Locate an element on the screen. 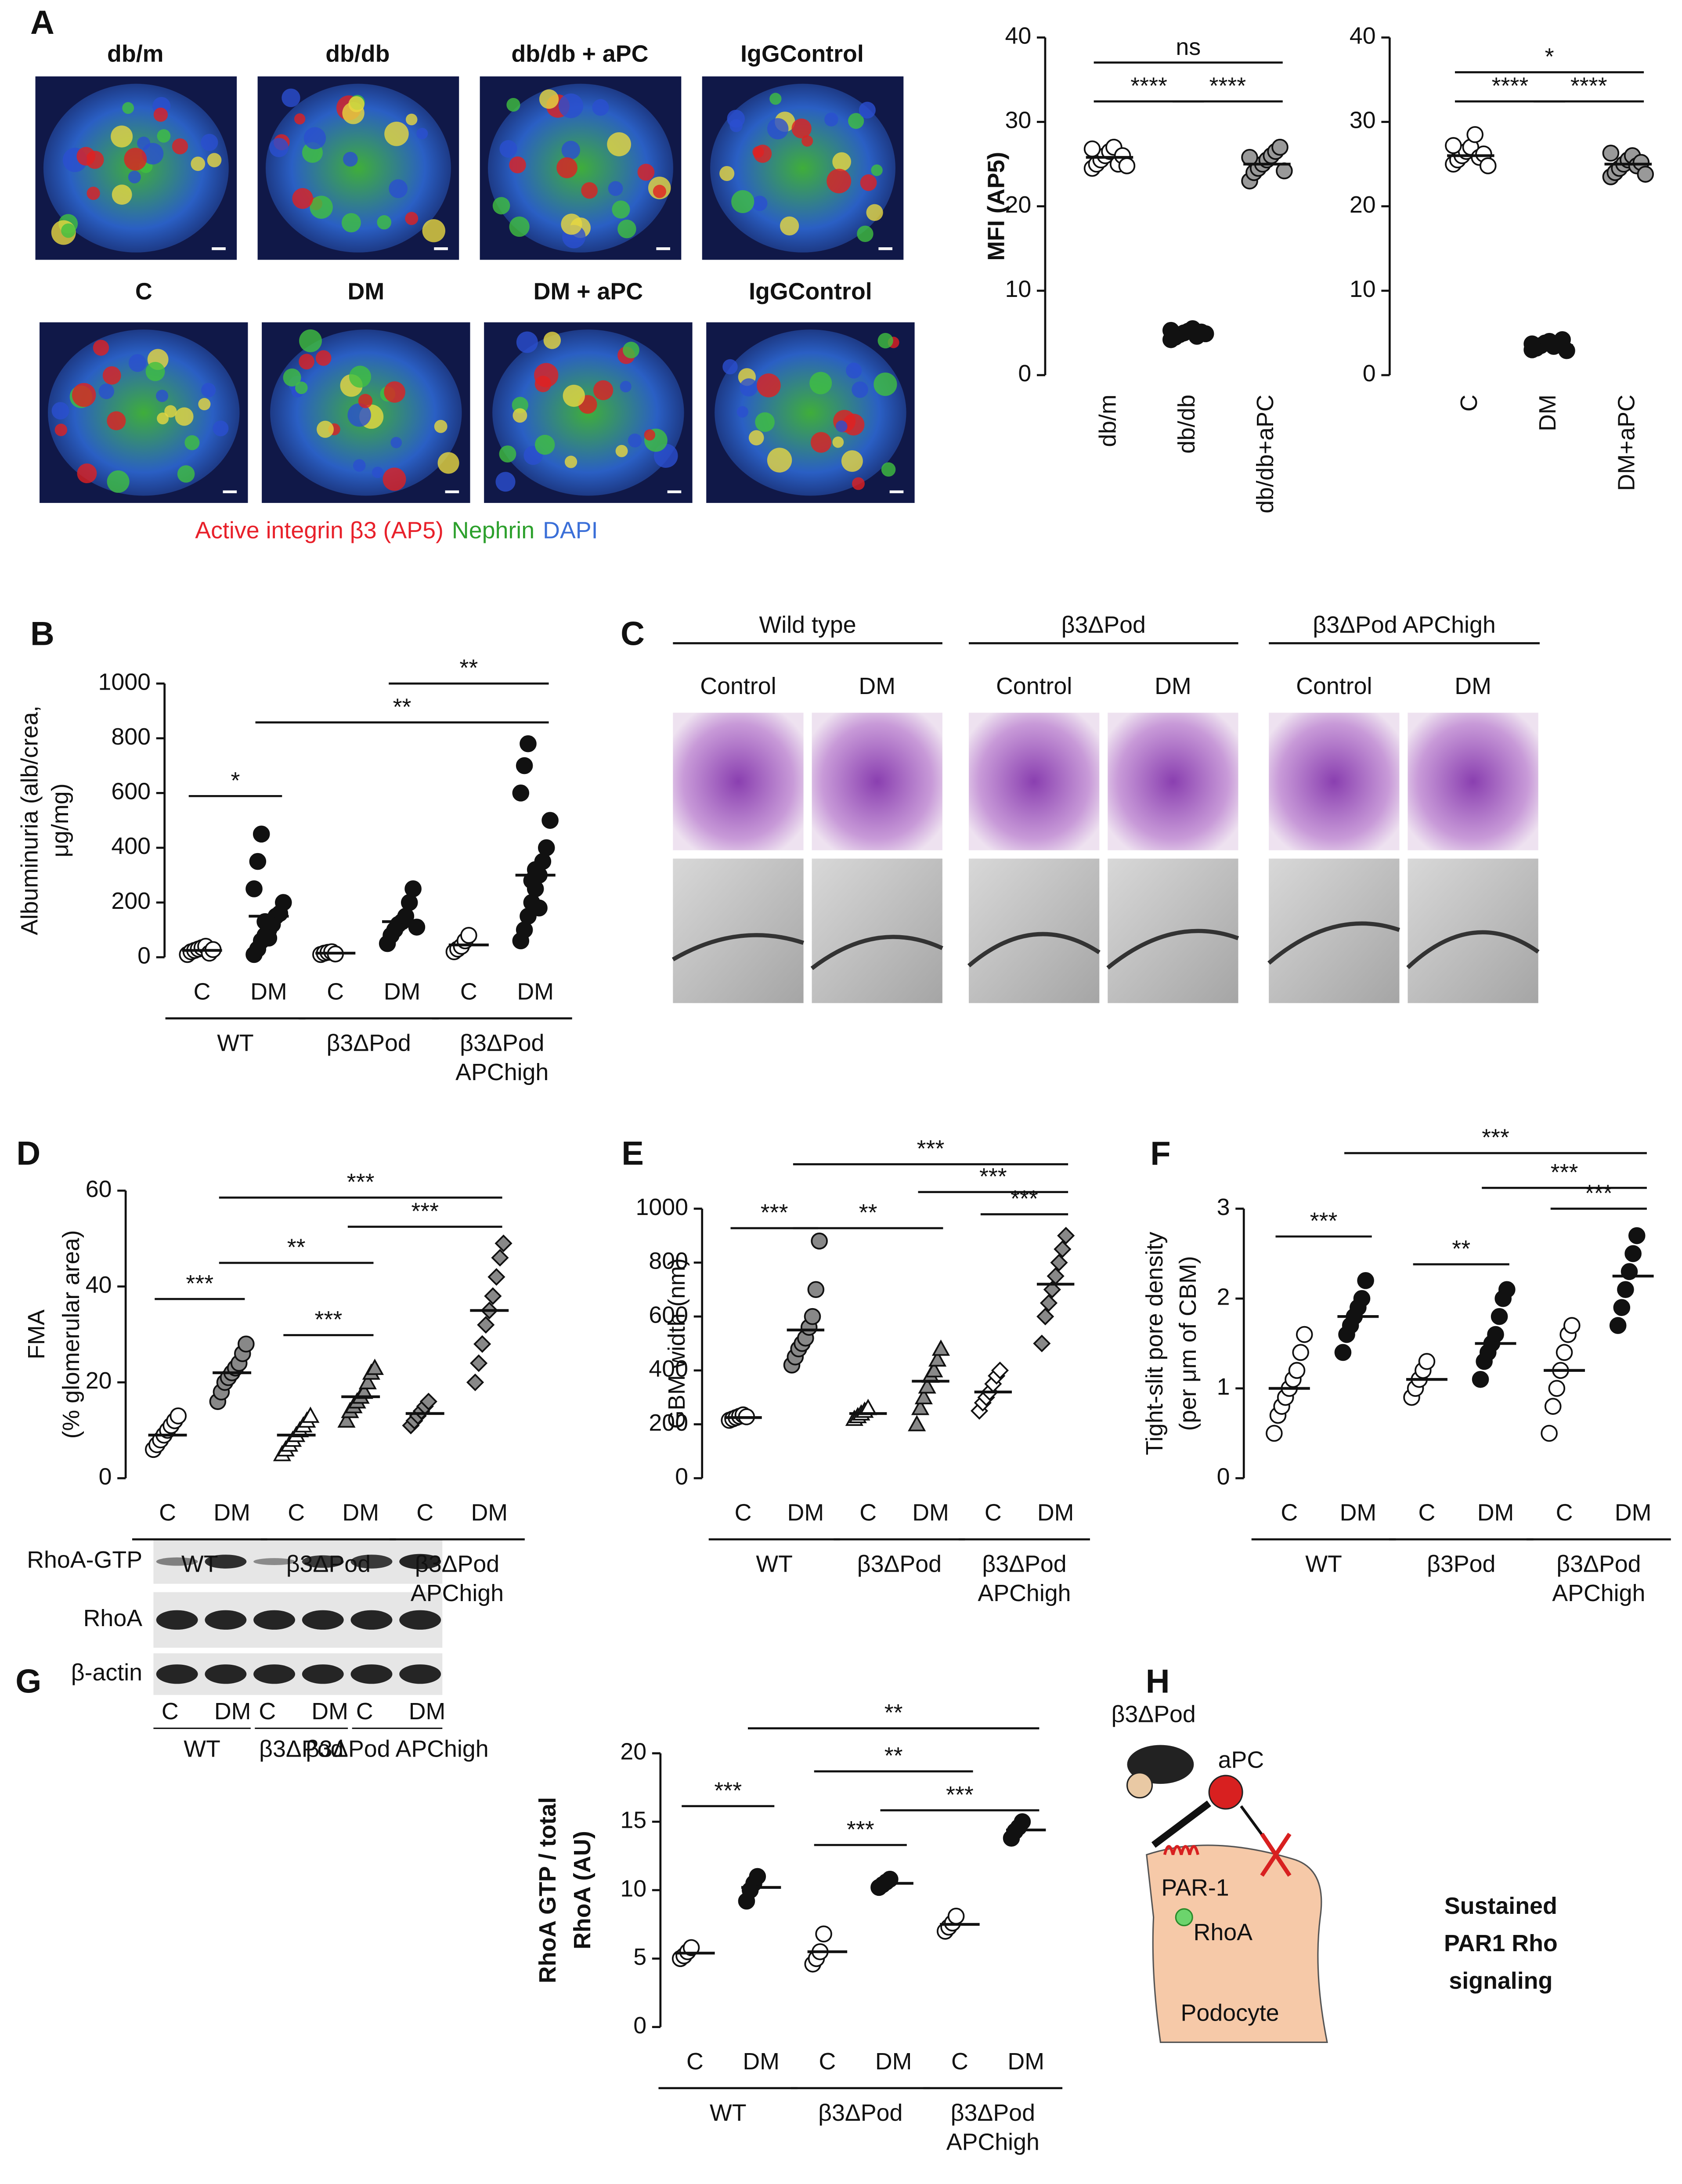 This screenshot has height=2184, width=1682. significance-label: * is located at coordinates (1549, 56).